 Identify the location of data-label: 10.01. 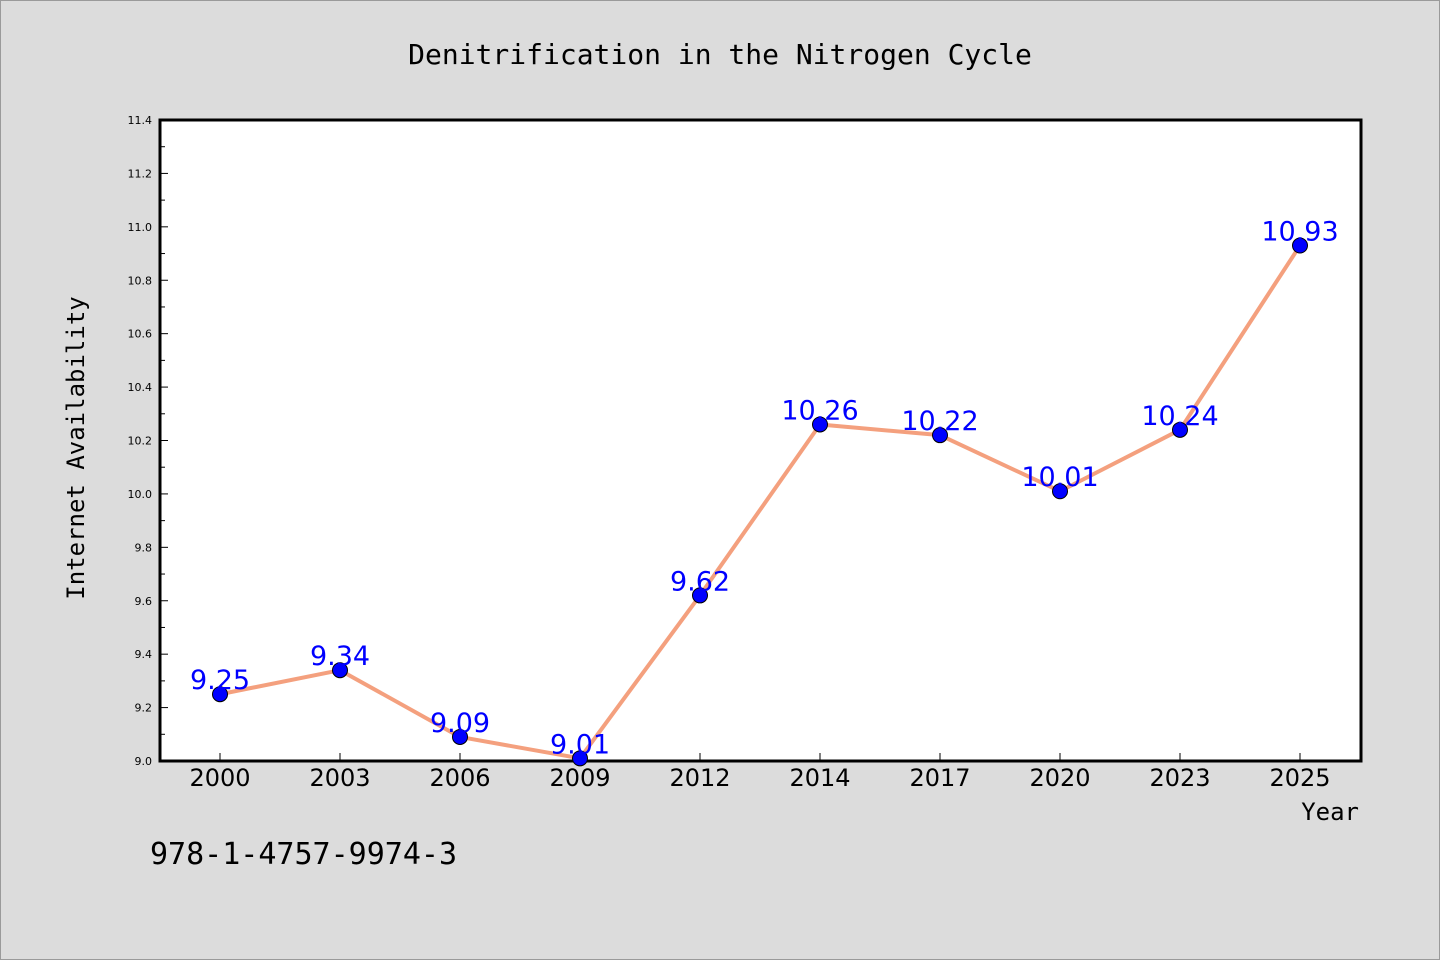
(1059, 477).